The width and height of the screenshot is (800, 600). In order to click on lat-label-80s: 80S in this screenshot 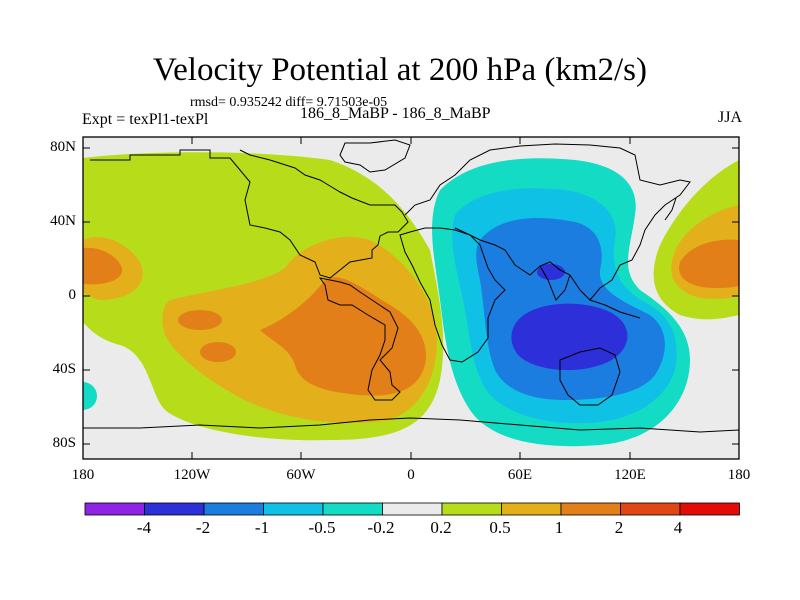, I will do `click(64, 443)`.